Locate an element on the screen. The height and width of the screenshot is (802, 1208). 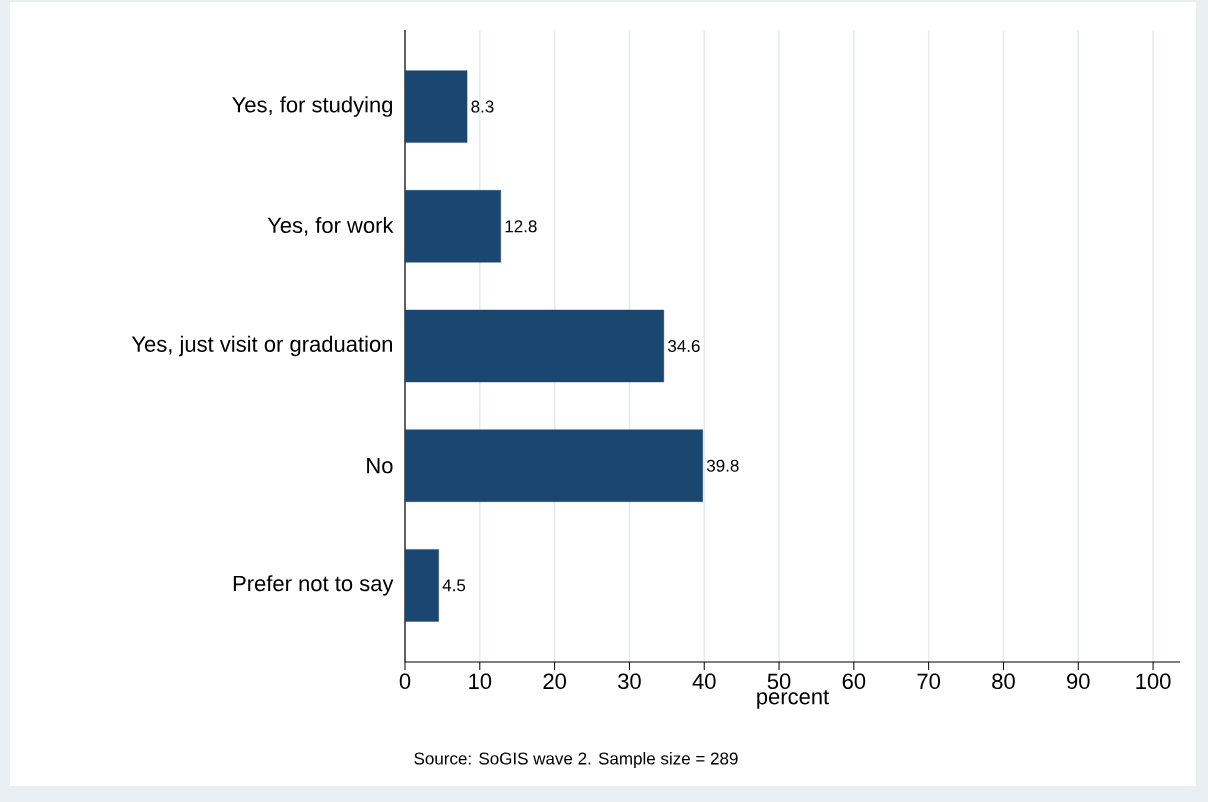
x-tick-label: 70 is located at coordinates (929, 681).